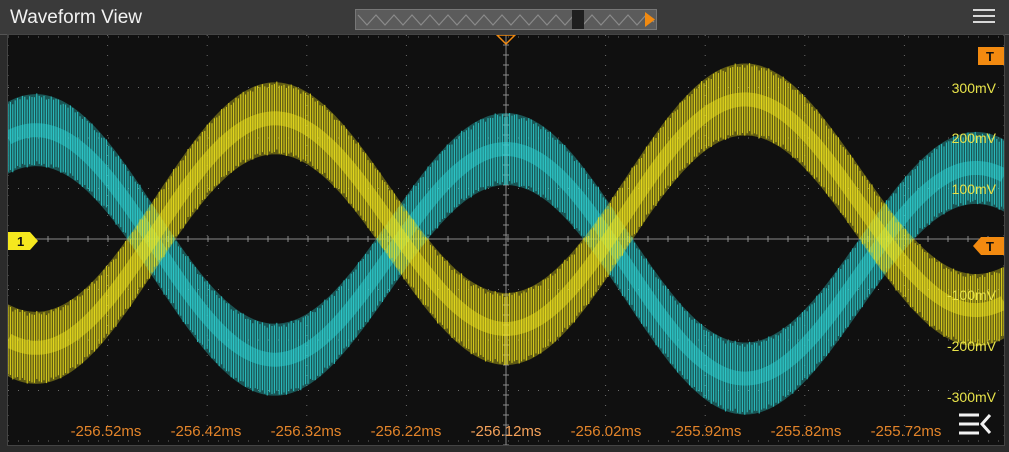 This screenshot has height=452, width=1009. I want to click on channel-1-label: 1, so click(20, 241).